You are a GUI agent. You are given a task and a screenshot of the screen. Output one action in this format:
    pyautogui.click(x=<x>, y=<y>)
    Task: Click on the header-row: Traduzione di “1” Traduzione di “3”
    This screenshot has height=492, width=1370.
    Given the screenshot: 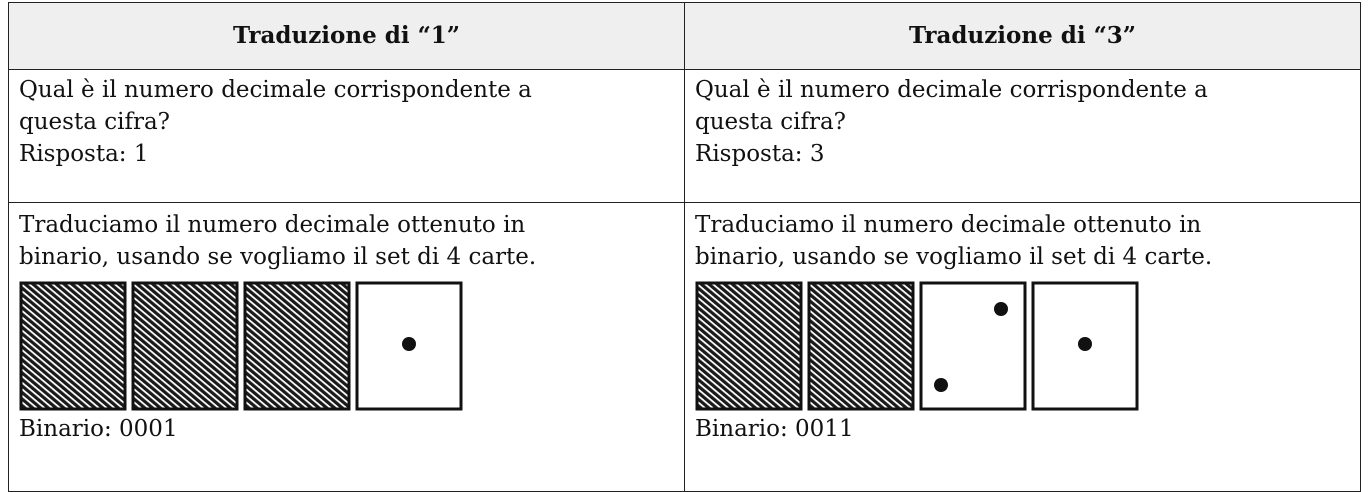 What is the action you would take?
    pyautogui.click(x=684, y=36)
    